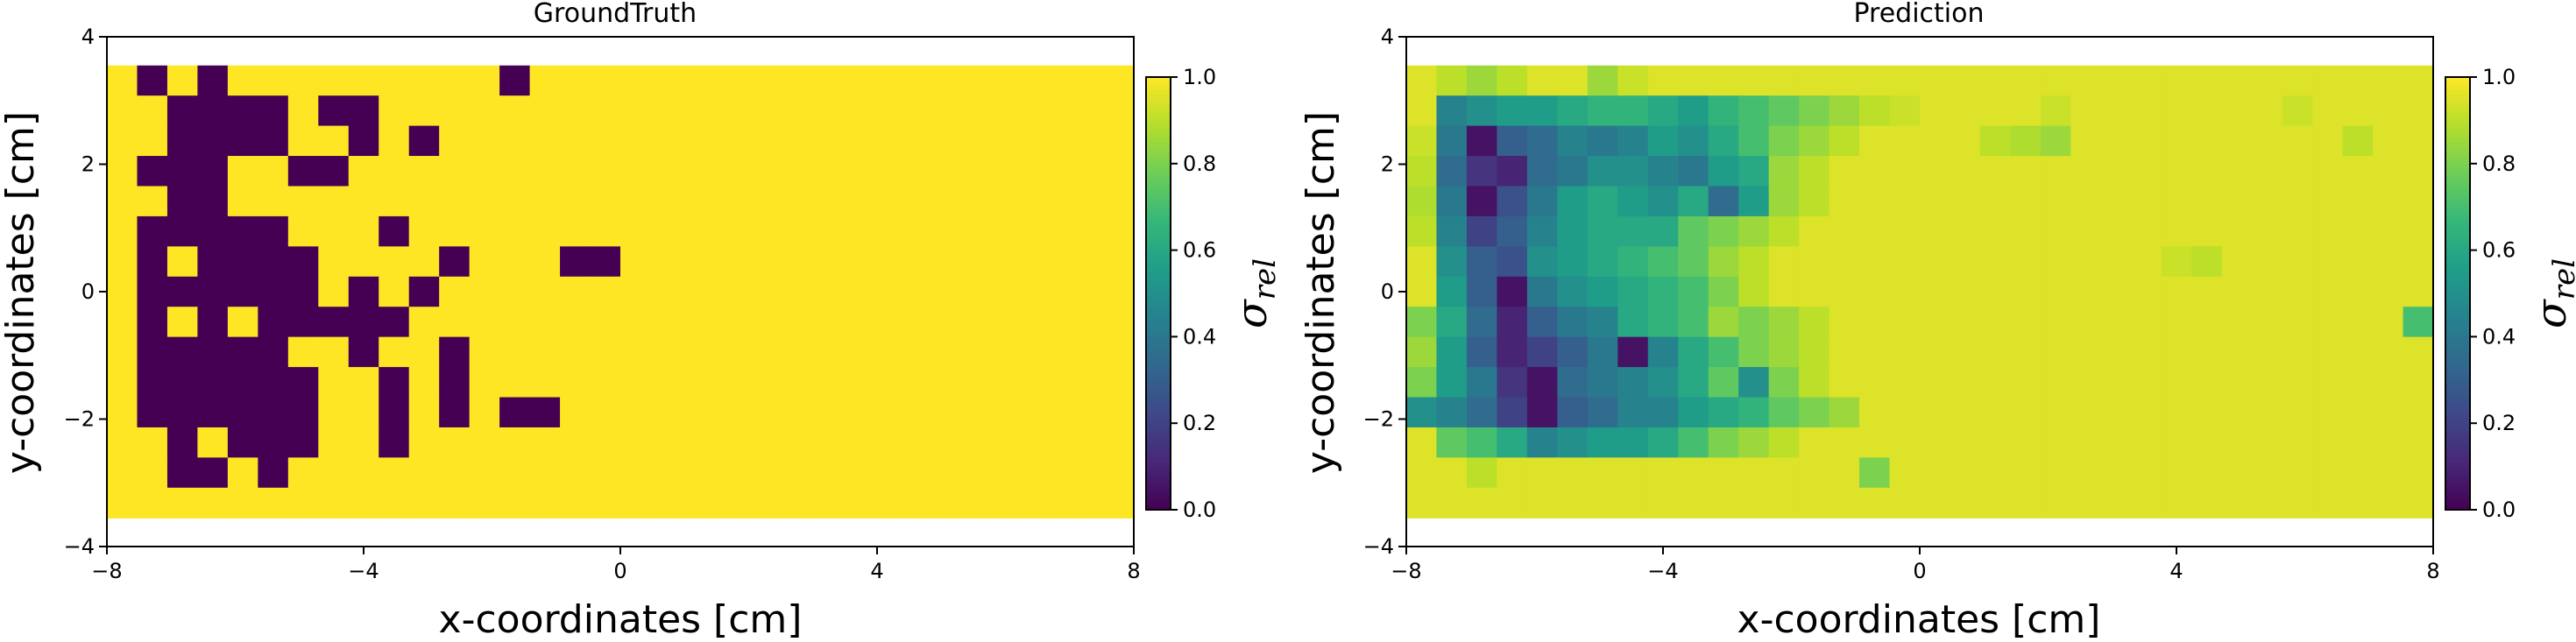 This screenshot has height=642, width=2576. What do you see at coordinates (615, 14) in the screenshot?
I see `groundtruth-title: GroundTruth` at bounding box center [615, 14].